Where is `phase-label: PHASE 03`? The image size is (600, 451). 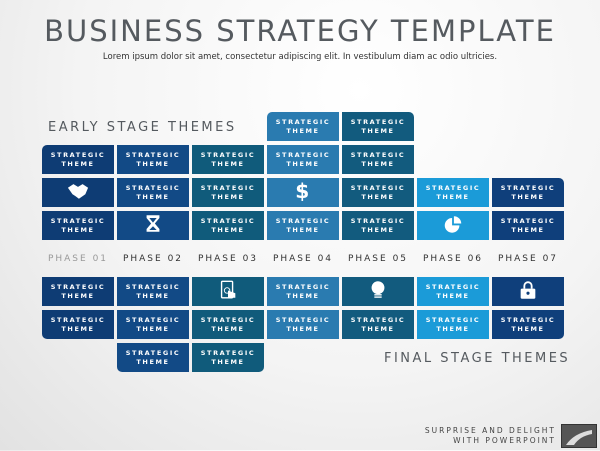
phase-label: PHASE 03 is located at coordinates (228, 259).